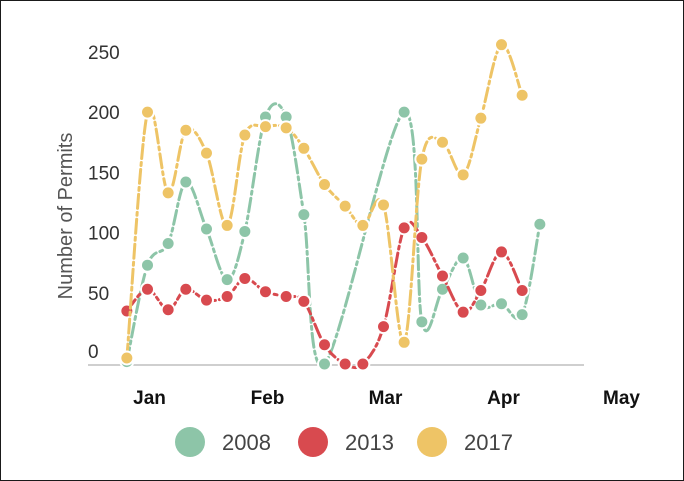 This screenshot has width=684, height=481. What do you see at coordinates (432, 442) in the screenshot?
I see `legend-swatch-2017` at bounding box center [432, 442].